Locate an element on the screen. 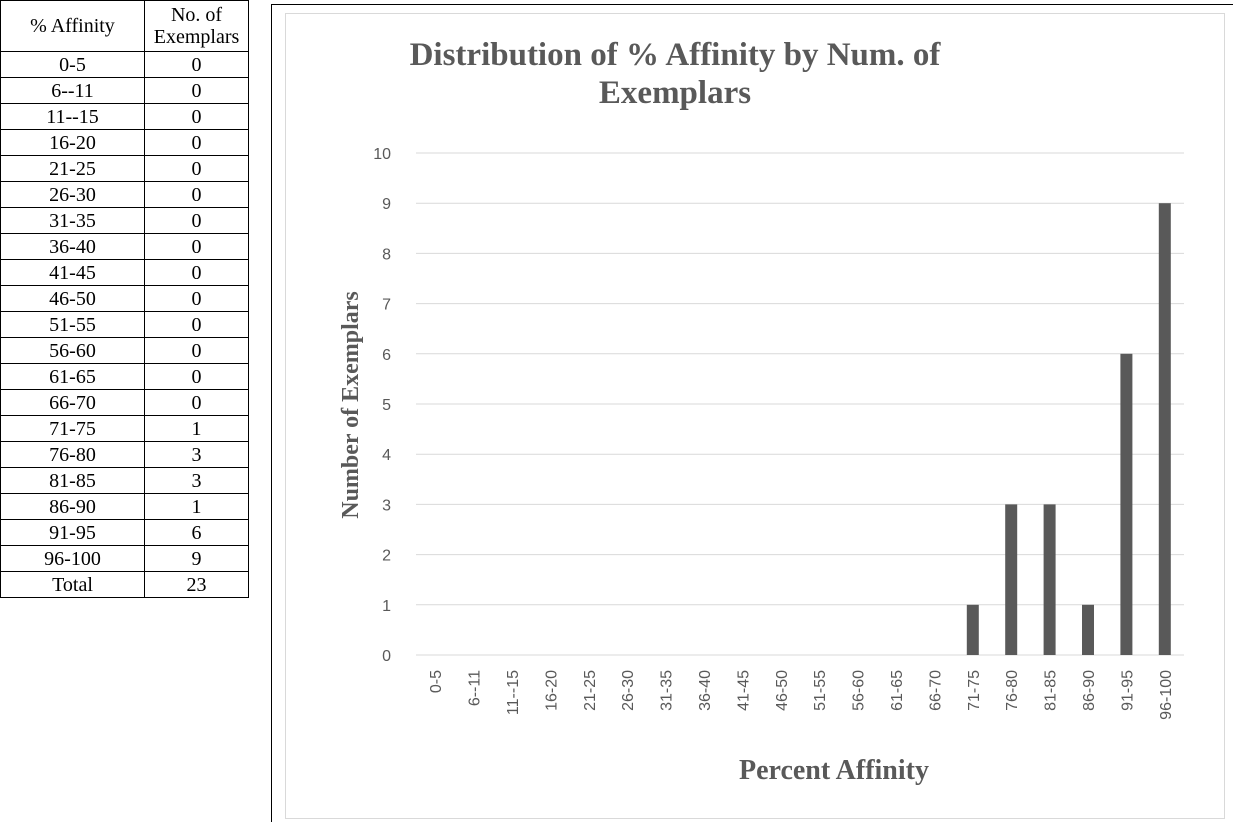  table-row: 86-90 1 is located at coordinates (124, 506).